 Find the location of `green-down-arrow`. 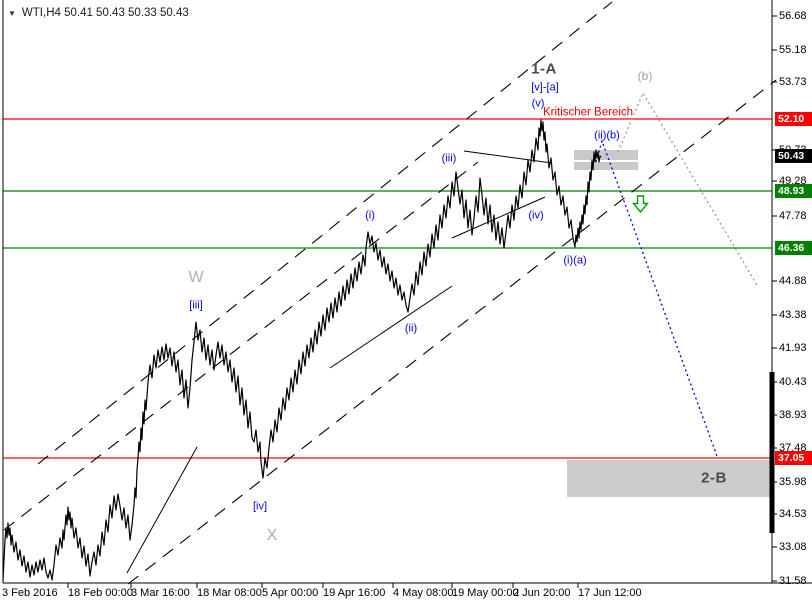

green-down-arrow is located at coordinates (640, 204).